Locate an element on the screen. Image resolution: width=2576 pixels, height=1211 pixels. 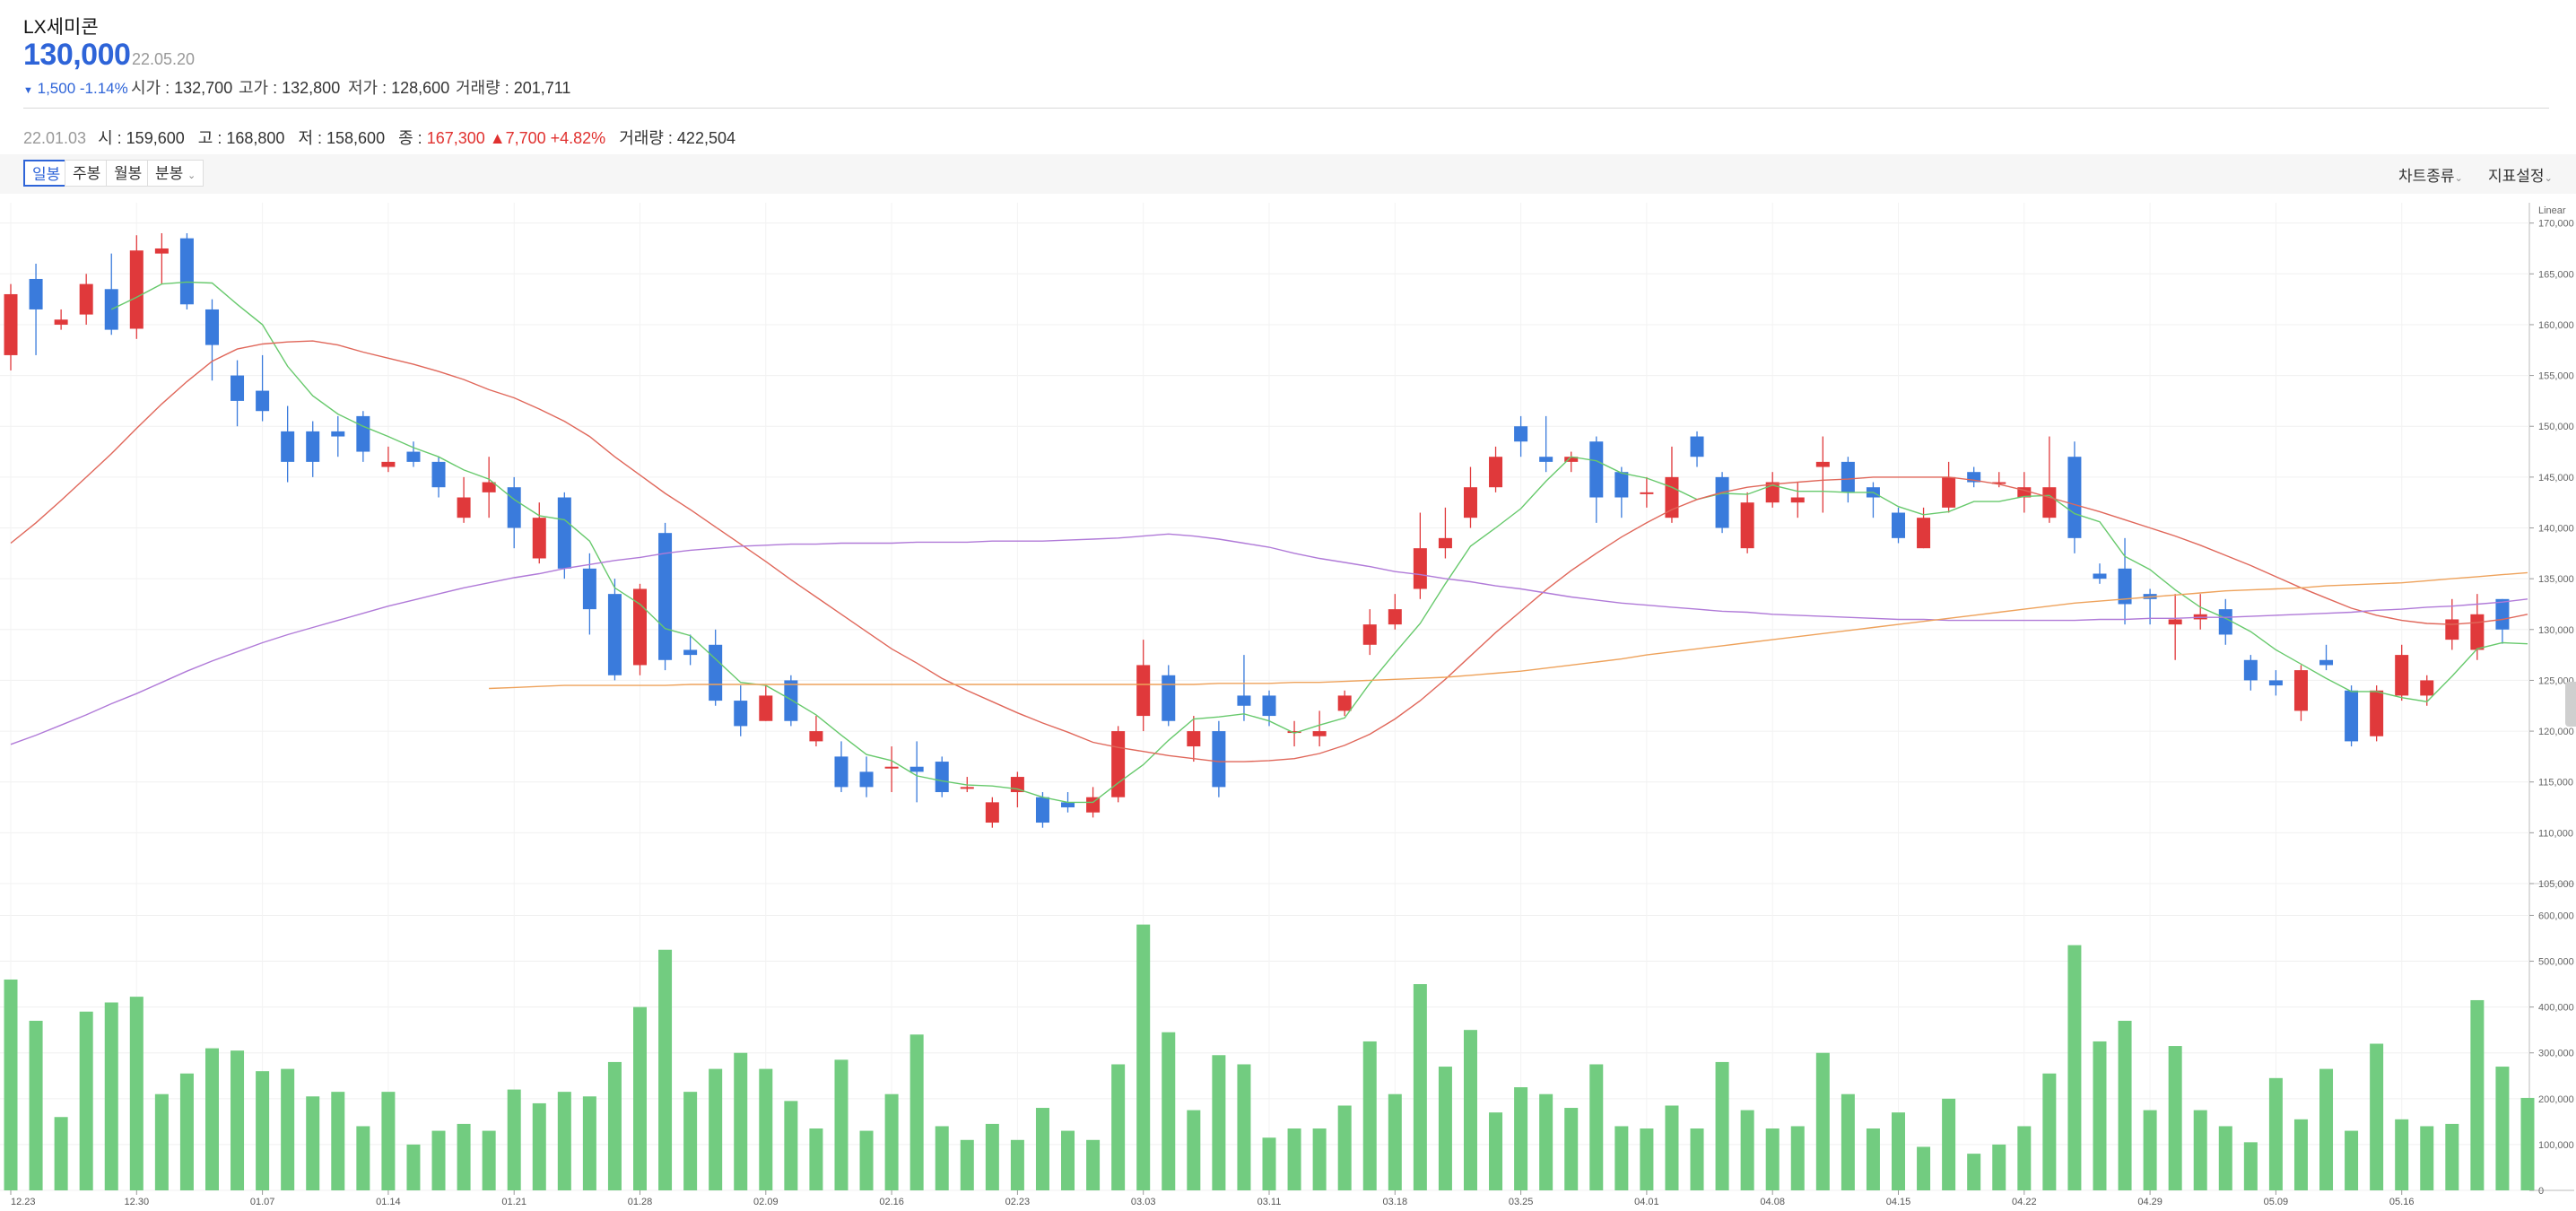
x-tick-label: 02.23 is located at coordinates (1018, 1202).